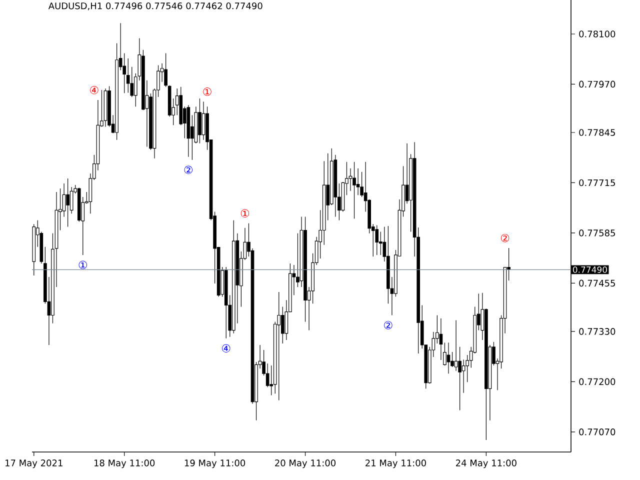  Describe the element at coordinates (305, 464) in the screenshot. I see `x-tick-label: 20 May 11:00` at that location.